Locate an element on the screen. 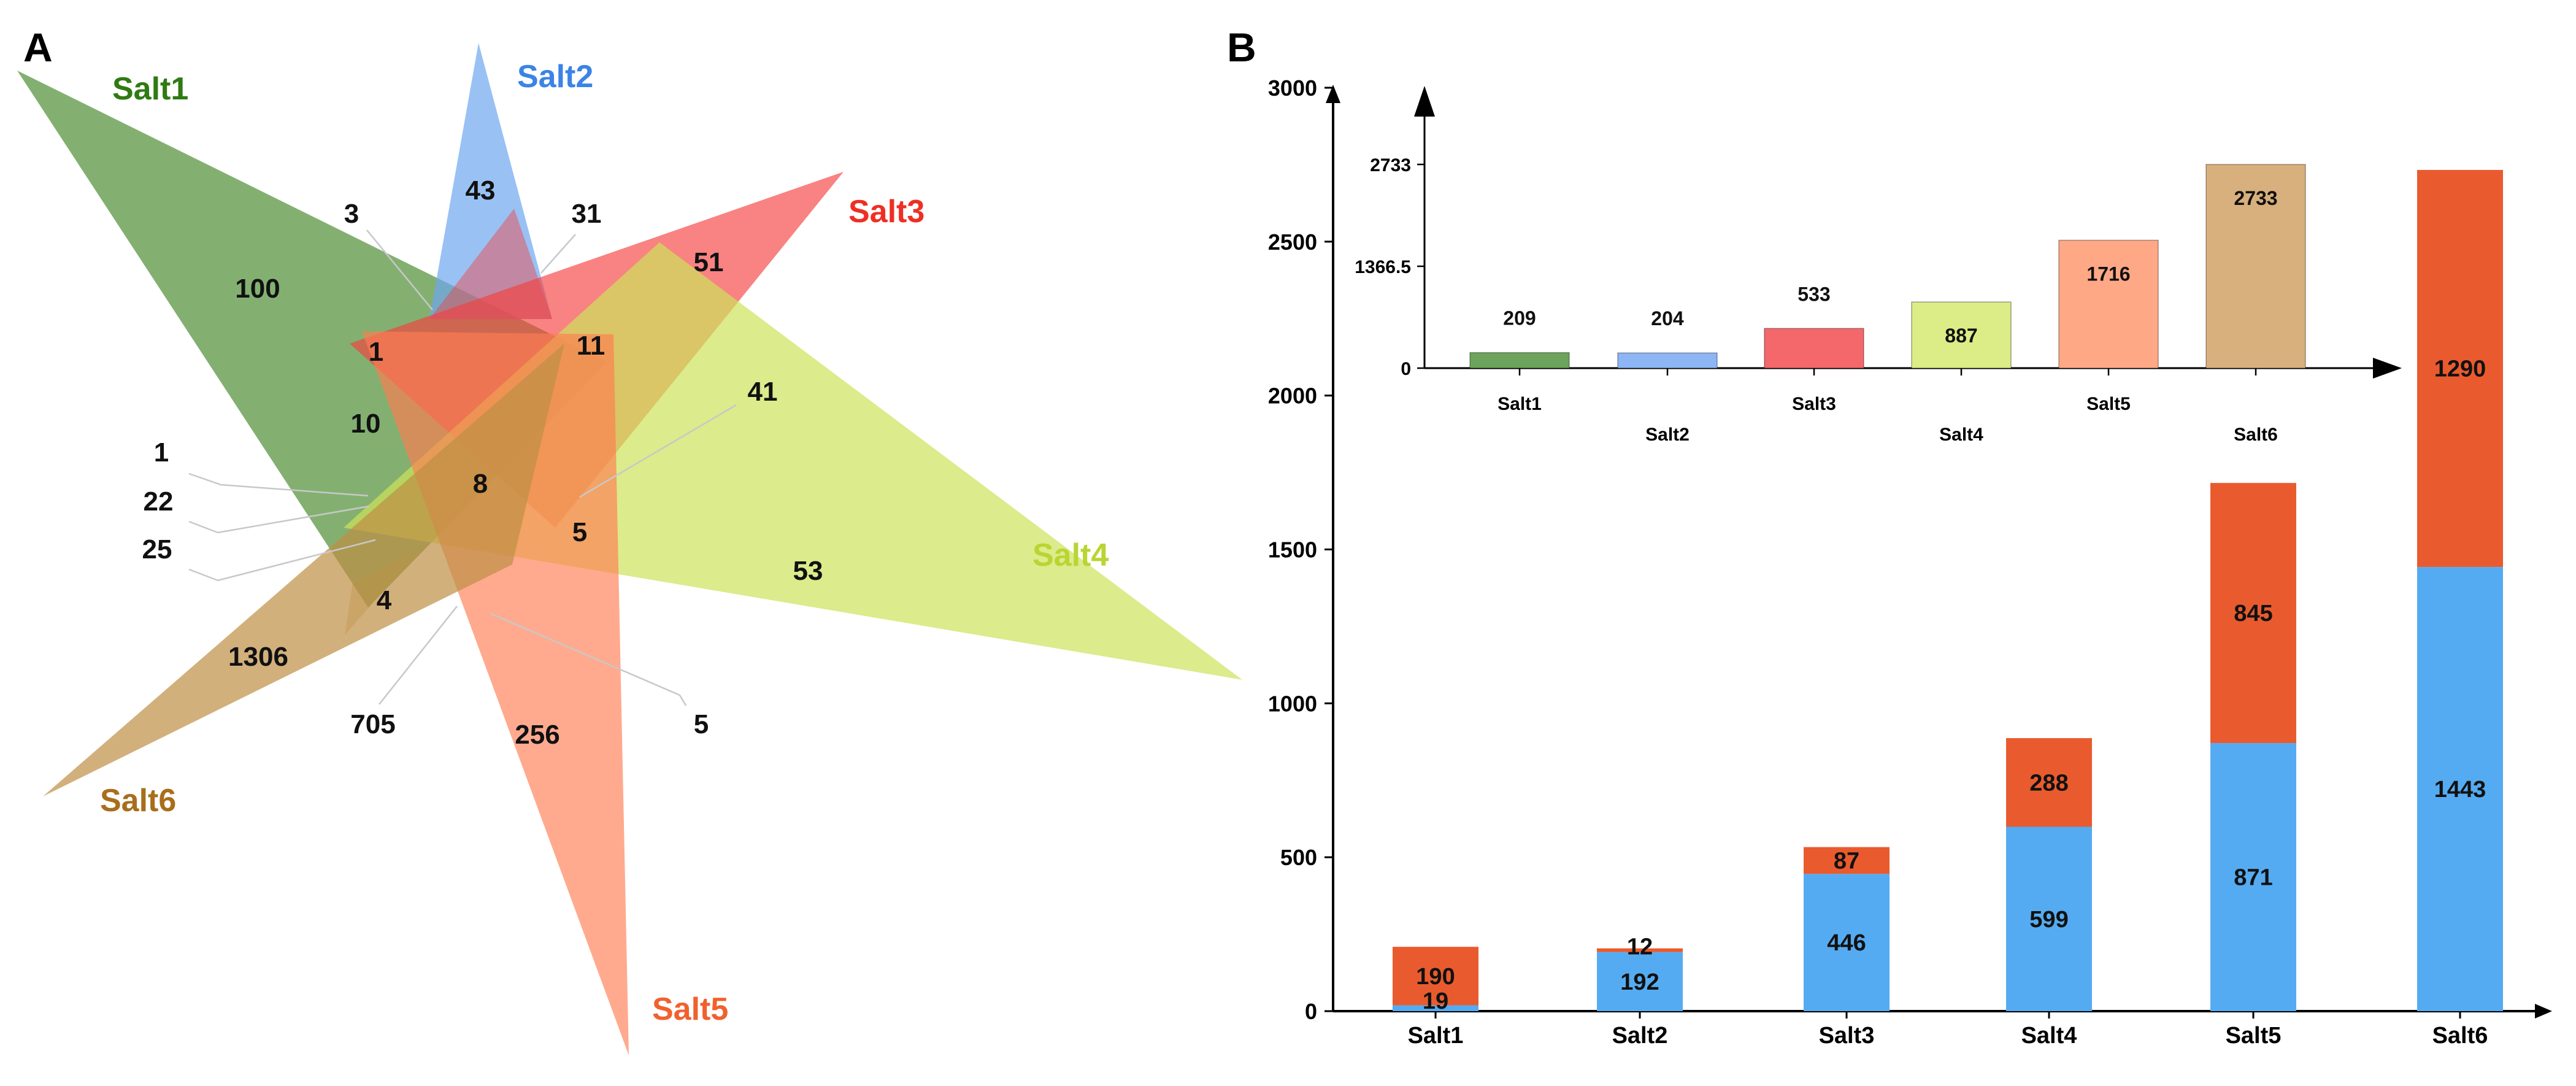 The image size is (2576, 1086). bar-salt1-lower is located at coordinates (1436, 1008).